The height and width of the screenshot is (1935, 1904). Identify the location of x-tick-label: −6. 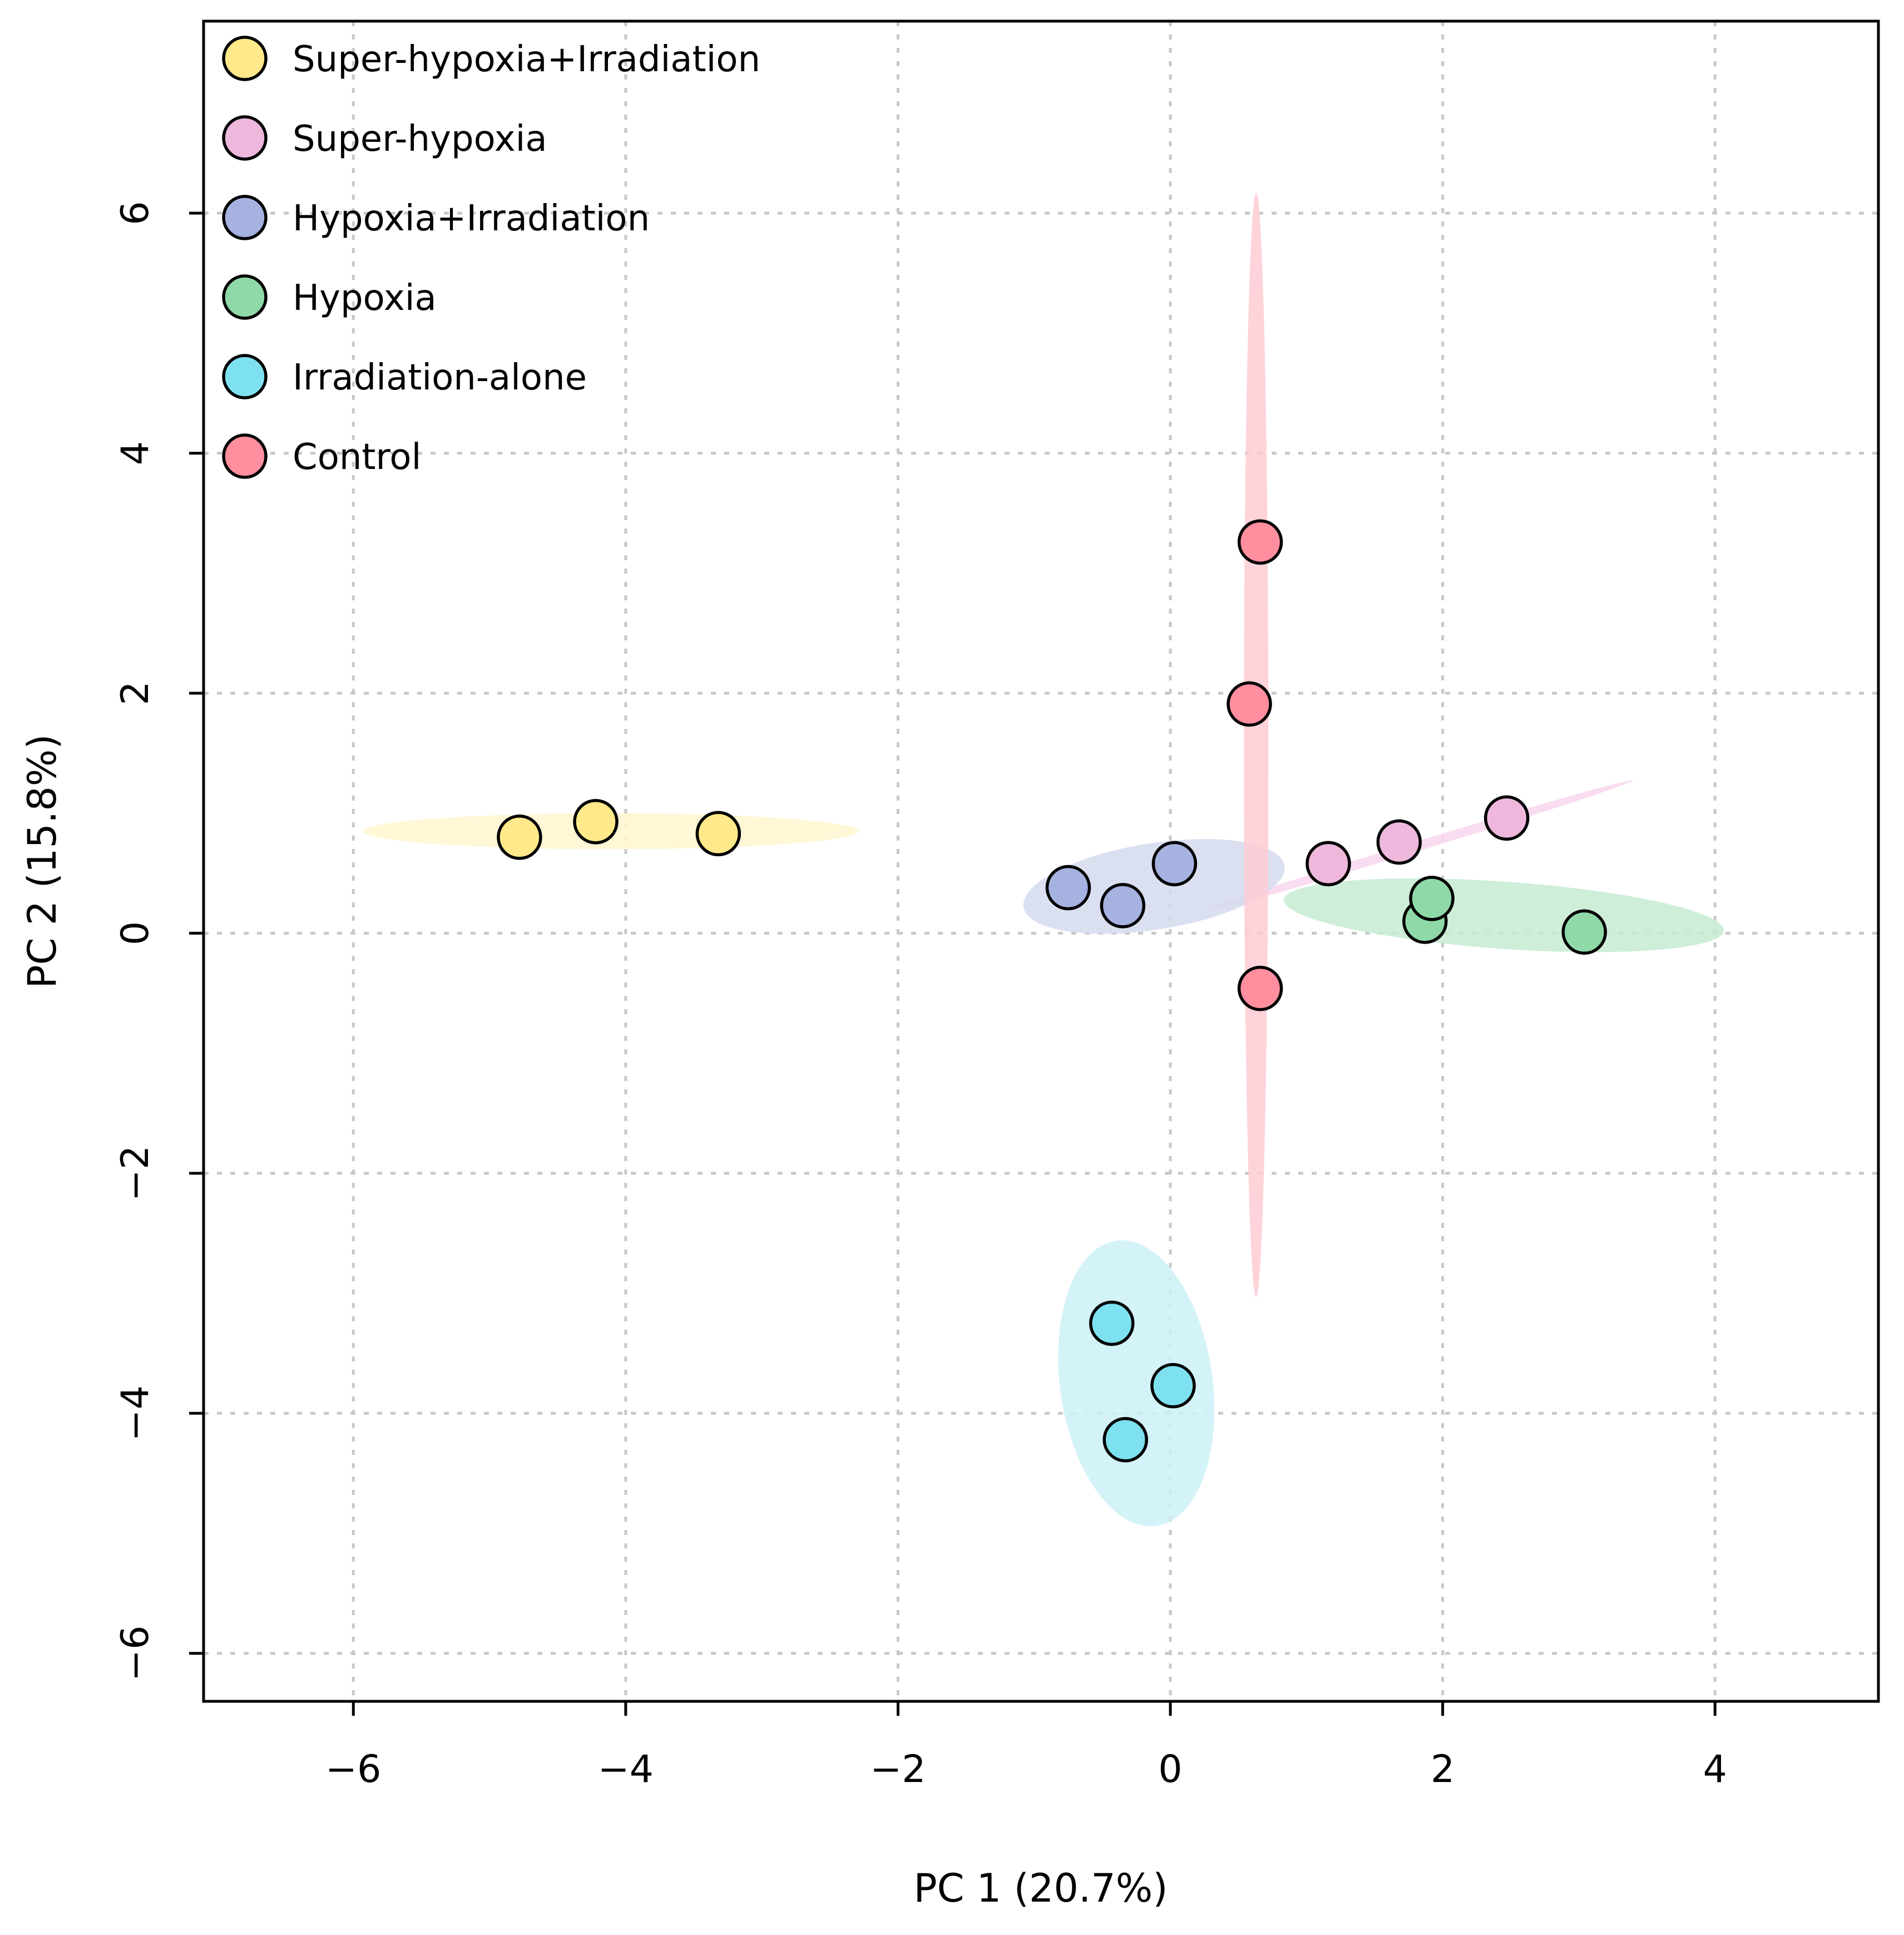
(353, 1769).